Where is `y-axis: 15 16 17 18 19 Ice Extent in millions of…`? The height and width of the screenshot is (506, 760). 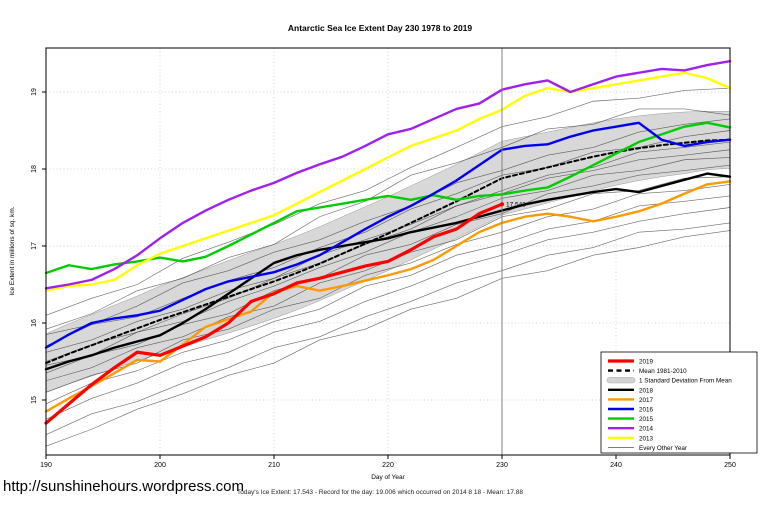 y-axis: 15 16 17 18 19 Ice Extent in millions of… is located at coordinates (27, 246).